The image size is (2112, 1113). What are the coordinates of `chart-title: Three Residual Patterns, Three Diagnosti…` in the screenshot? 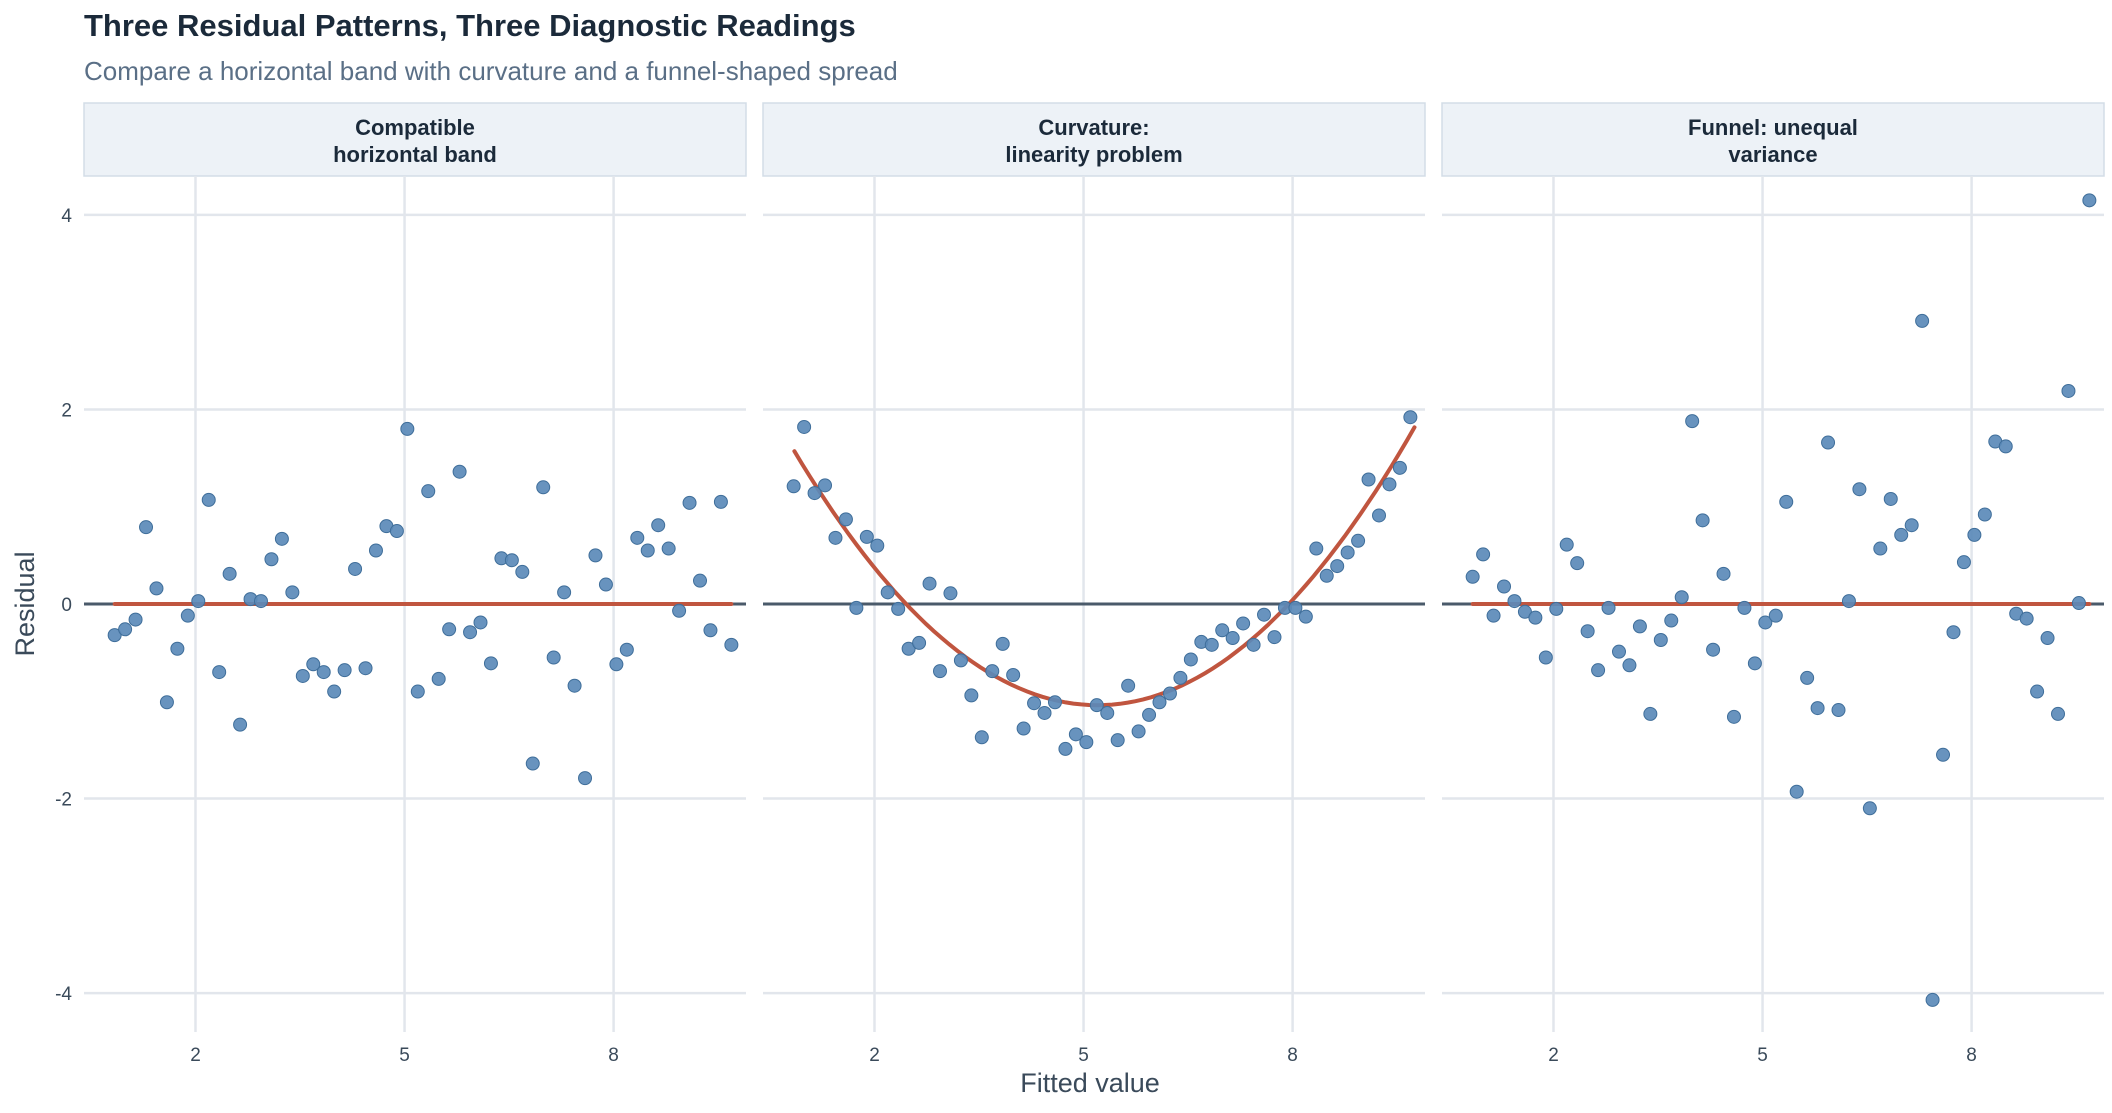 It's located at (470, 25).